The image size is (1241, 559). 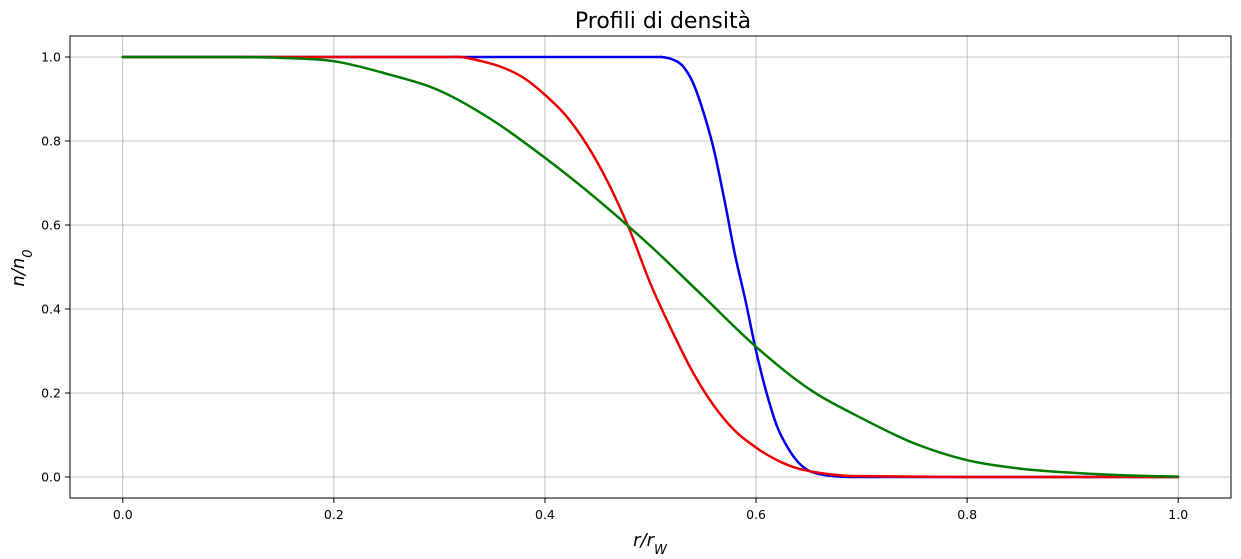 What do you see at coordinates (51, 477) in the screenshot?
I see `y-tick-label: 0.0` at bounding box center [51, 477].